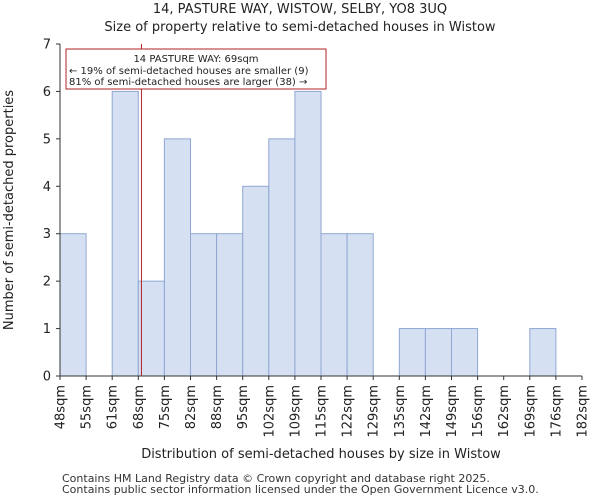 Image resolution: width=600 pixels, height=500 pixels. What do you see at coordinates (87, 407) in the screenshot?
I see `x-tick-label: 55sqm` at bounding box center [87, 407].